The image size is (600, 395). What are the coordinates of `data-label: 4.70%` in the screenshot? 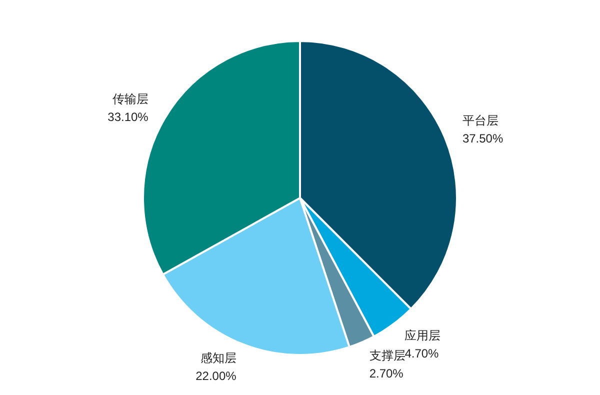 It's located at (422, 353).